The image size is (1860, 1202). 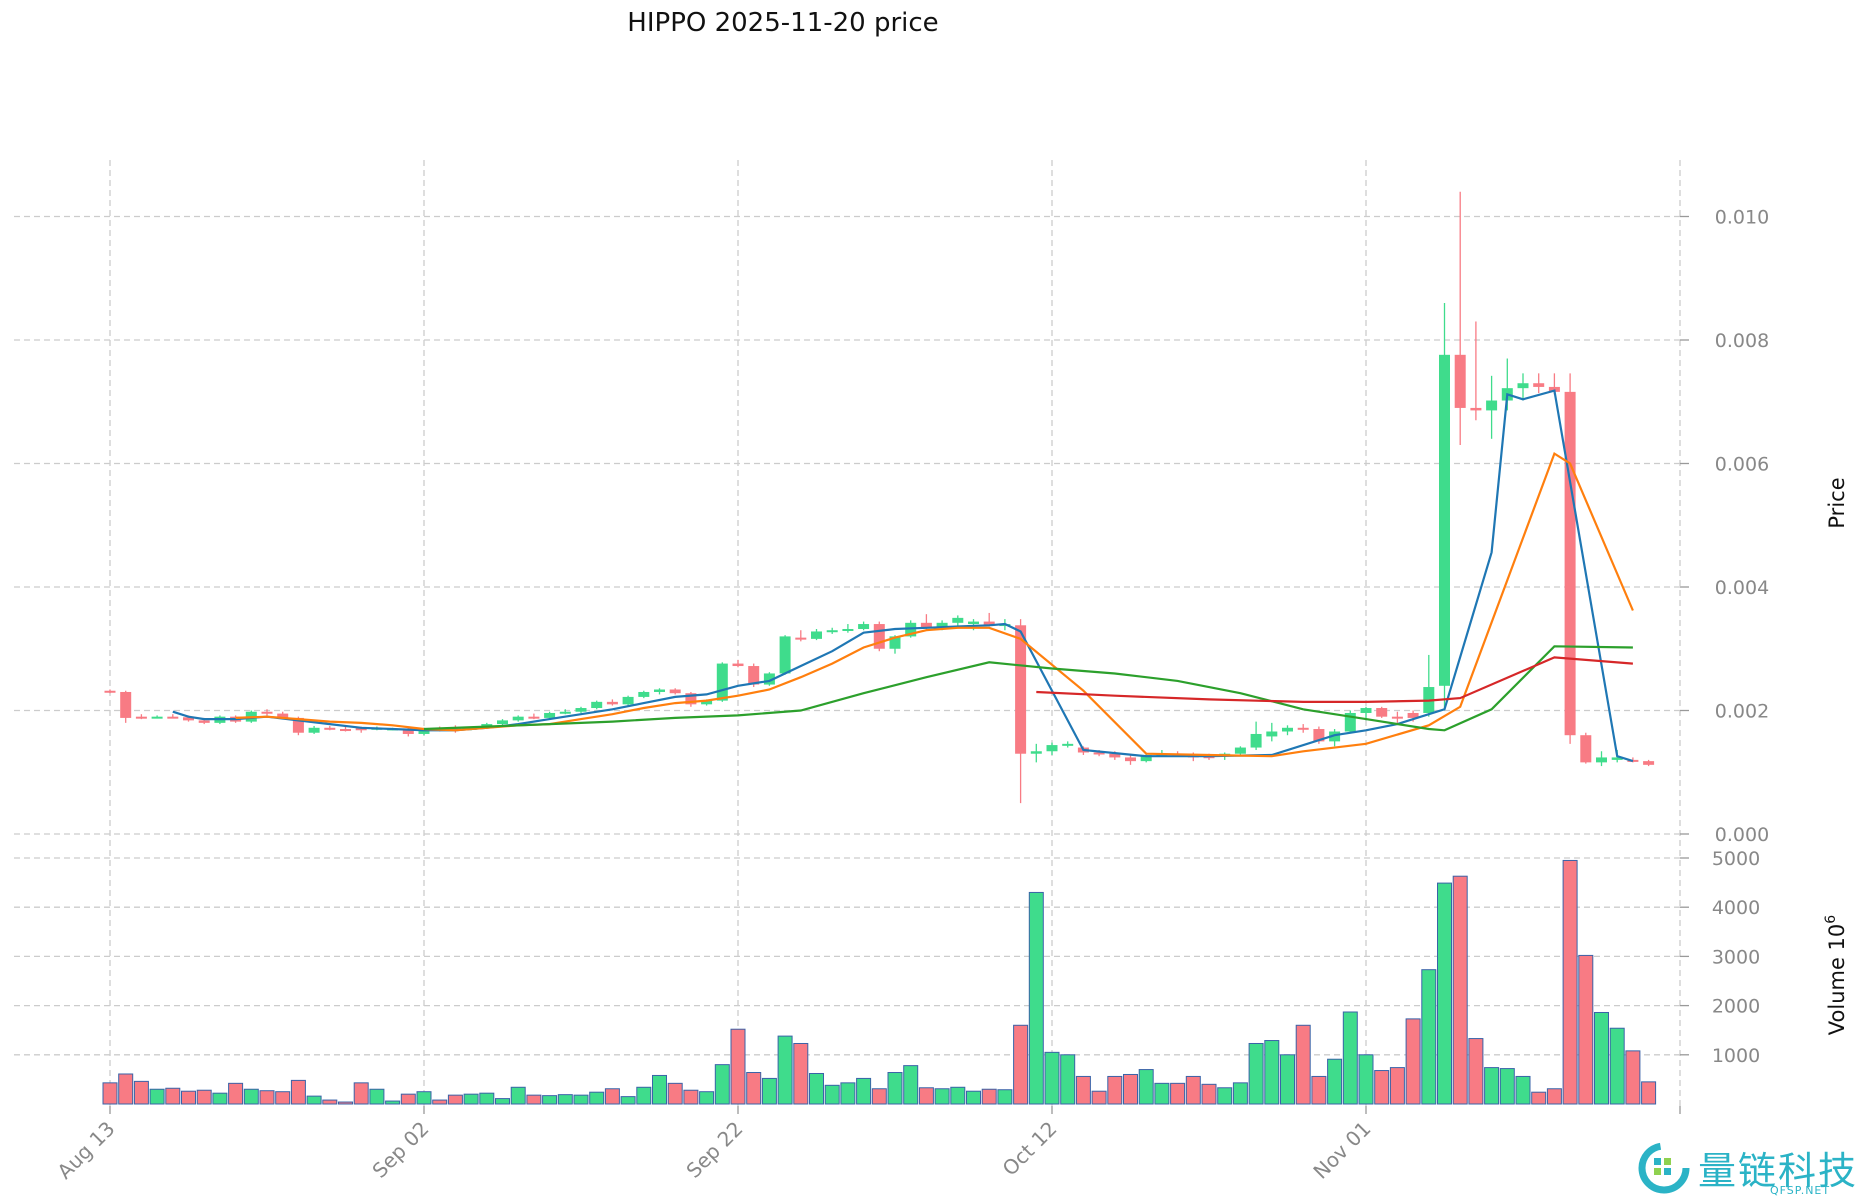 I want to click on logo-mark-icon, so click(x=1664, y=1168).